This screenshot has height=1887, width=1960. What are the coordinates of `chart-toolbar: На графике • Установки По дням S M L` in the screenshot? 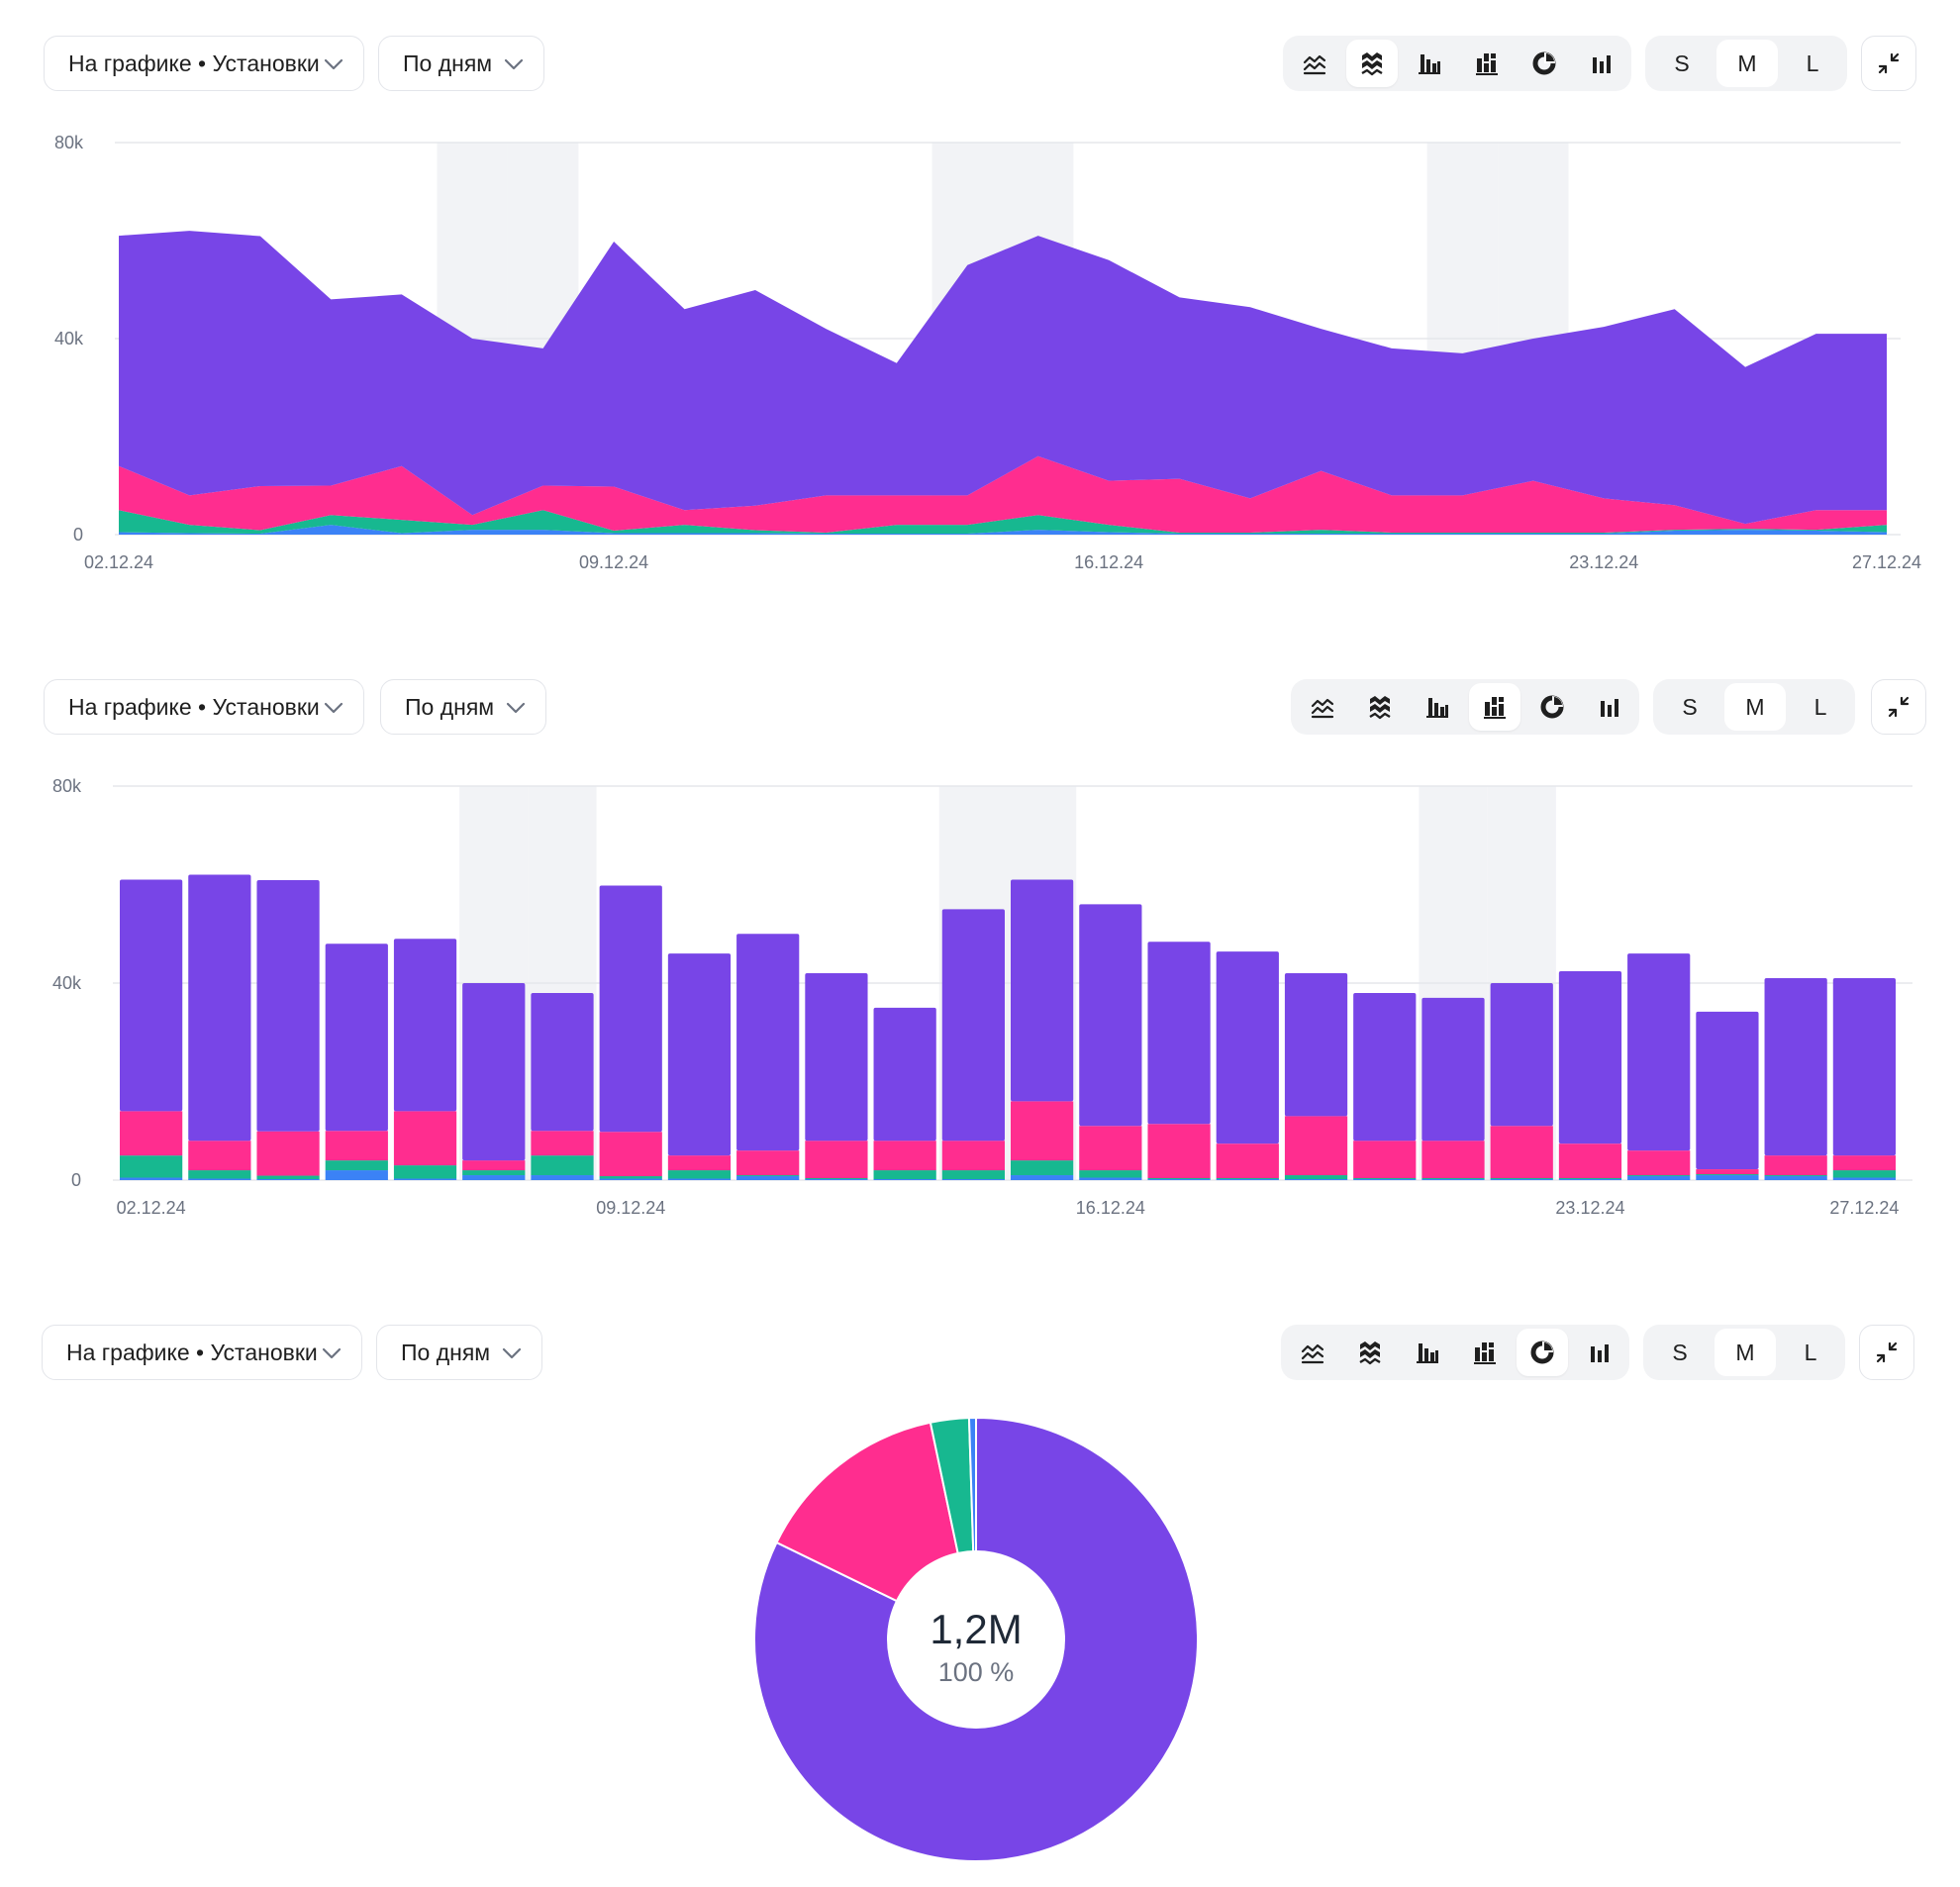 It's located at (980, 1354).